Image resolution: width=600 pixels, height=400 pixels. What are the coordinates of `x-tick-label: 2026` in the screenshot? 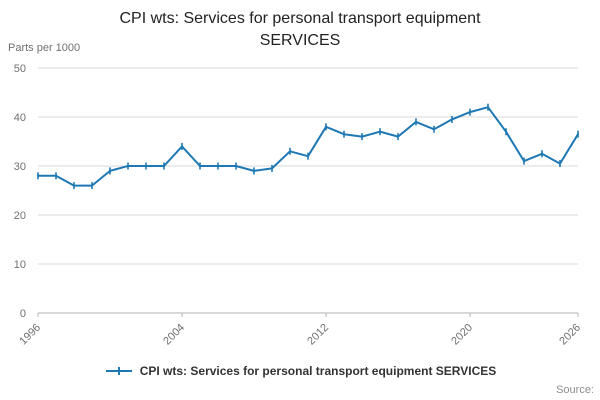 It's located at (570, 335).